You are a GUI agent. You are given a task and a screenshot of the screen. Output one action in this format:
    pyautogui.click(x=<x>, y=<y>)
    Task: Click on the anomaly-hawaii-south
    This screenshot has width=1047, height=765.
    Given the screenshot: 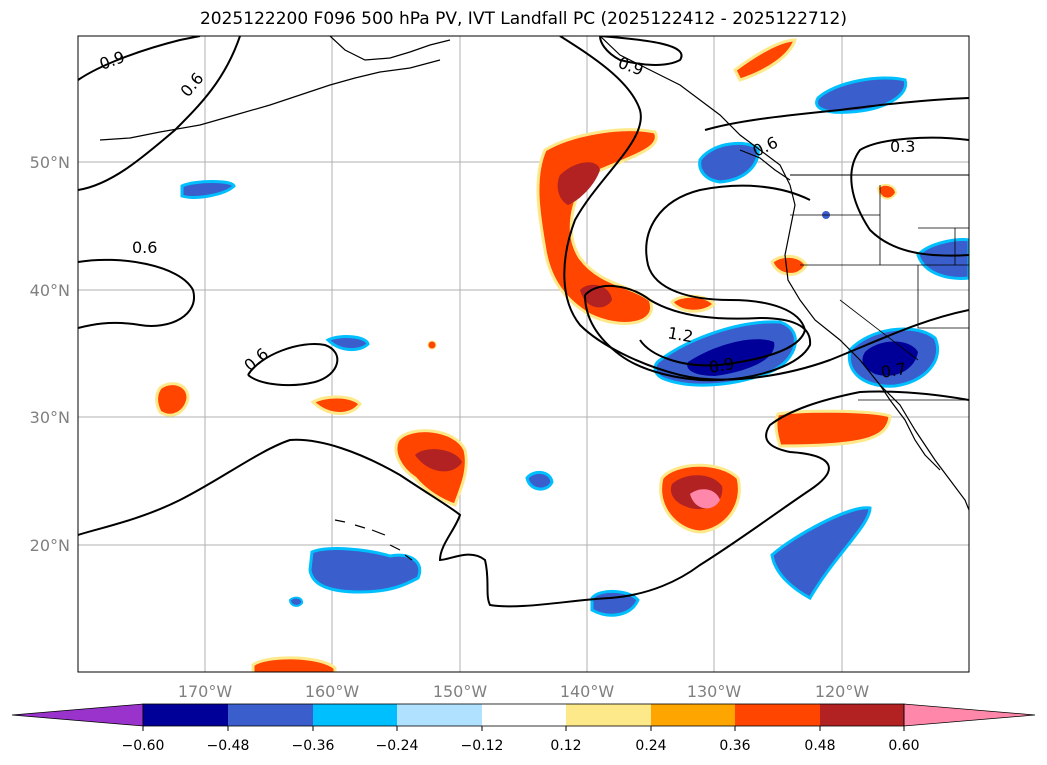 What is the action you would take?
    pyautogui.click(x=365, y=570)
    